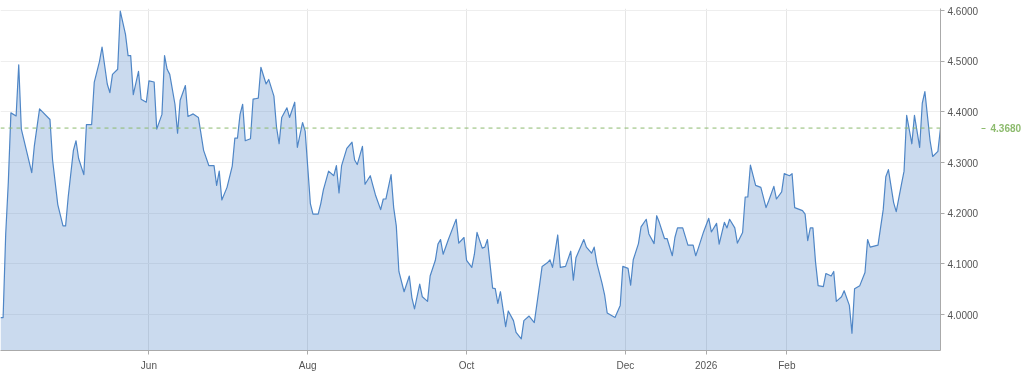 The image size is (1024, 373). Describe the element at coordinates (963, 112) in the screenshot. I see `y-tick-label: 4.4000` at that location.